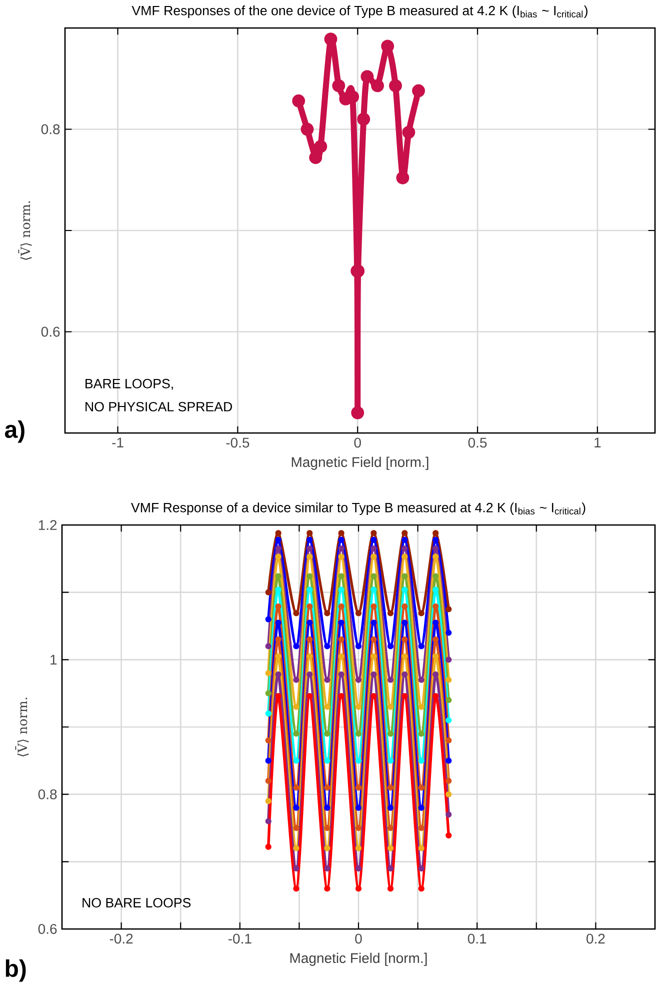 Image resolution: width=662 pixels, height=989 pixels. Describe the element at coordinates (240, 939) in the screenshot. I see `x-tick-label: -0.1` at that location.